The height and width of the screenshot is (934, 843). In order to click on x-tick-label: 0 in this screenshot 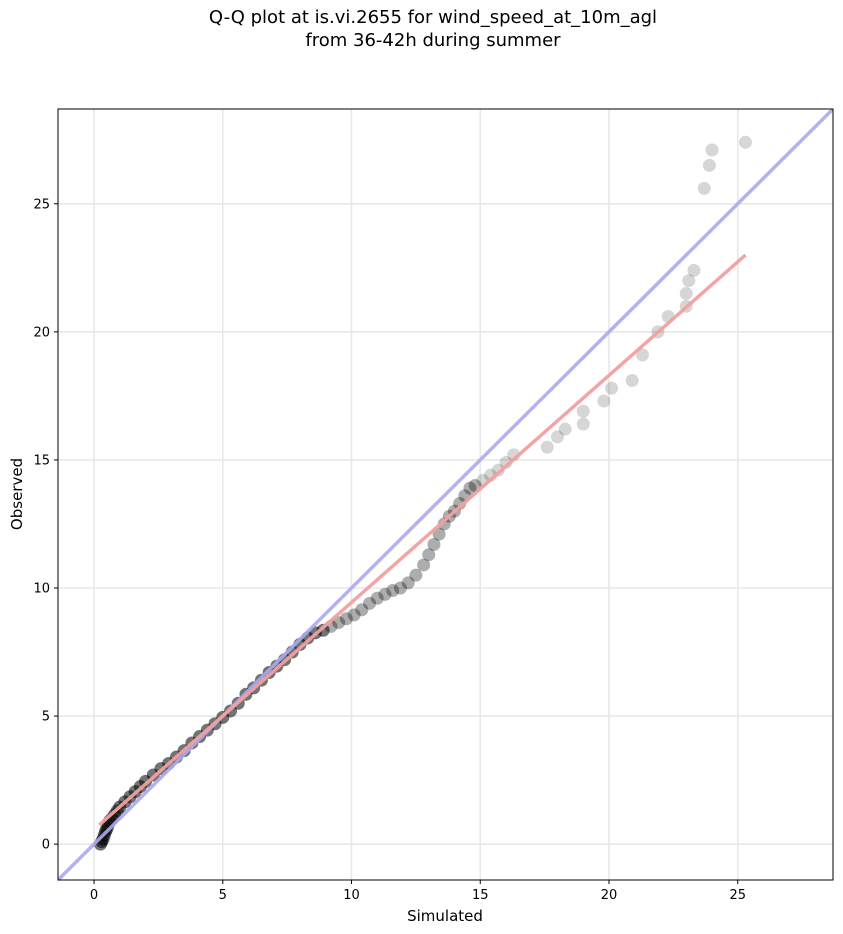, I will do `click(94, 895)`.